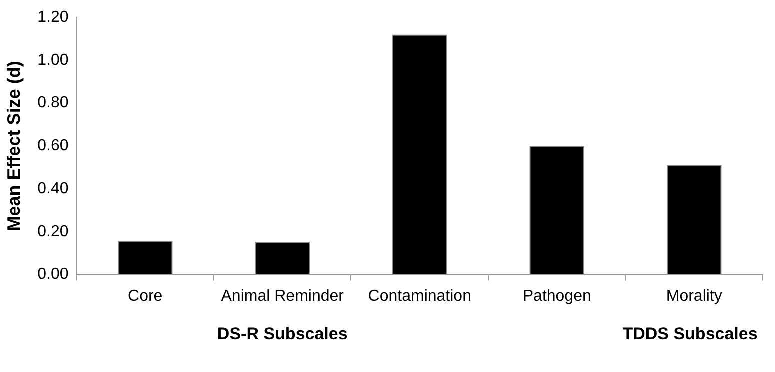 The height and width of the screenshot is (372, 775). What do you see at coordinates (53, 17) in the screenshot?
I see `y-tick-label: 1.20` at bounding box center [53, 17].